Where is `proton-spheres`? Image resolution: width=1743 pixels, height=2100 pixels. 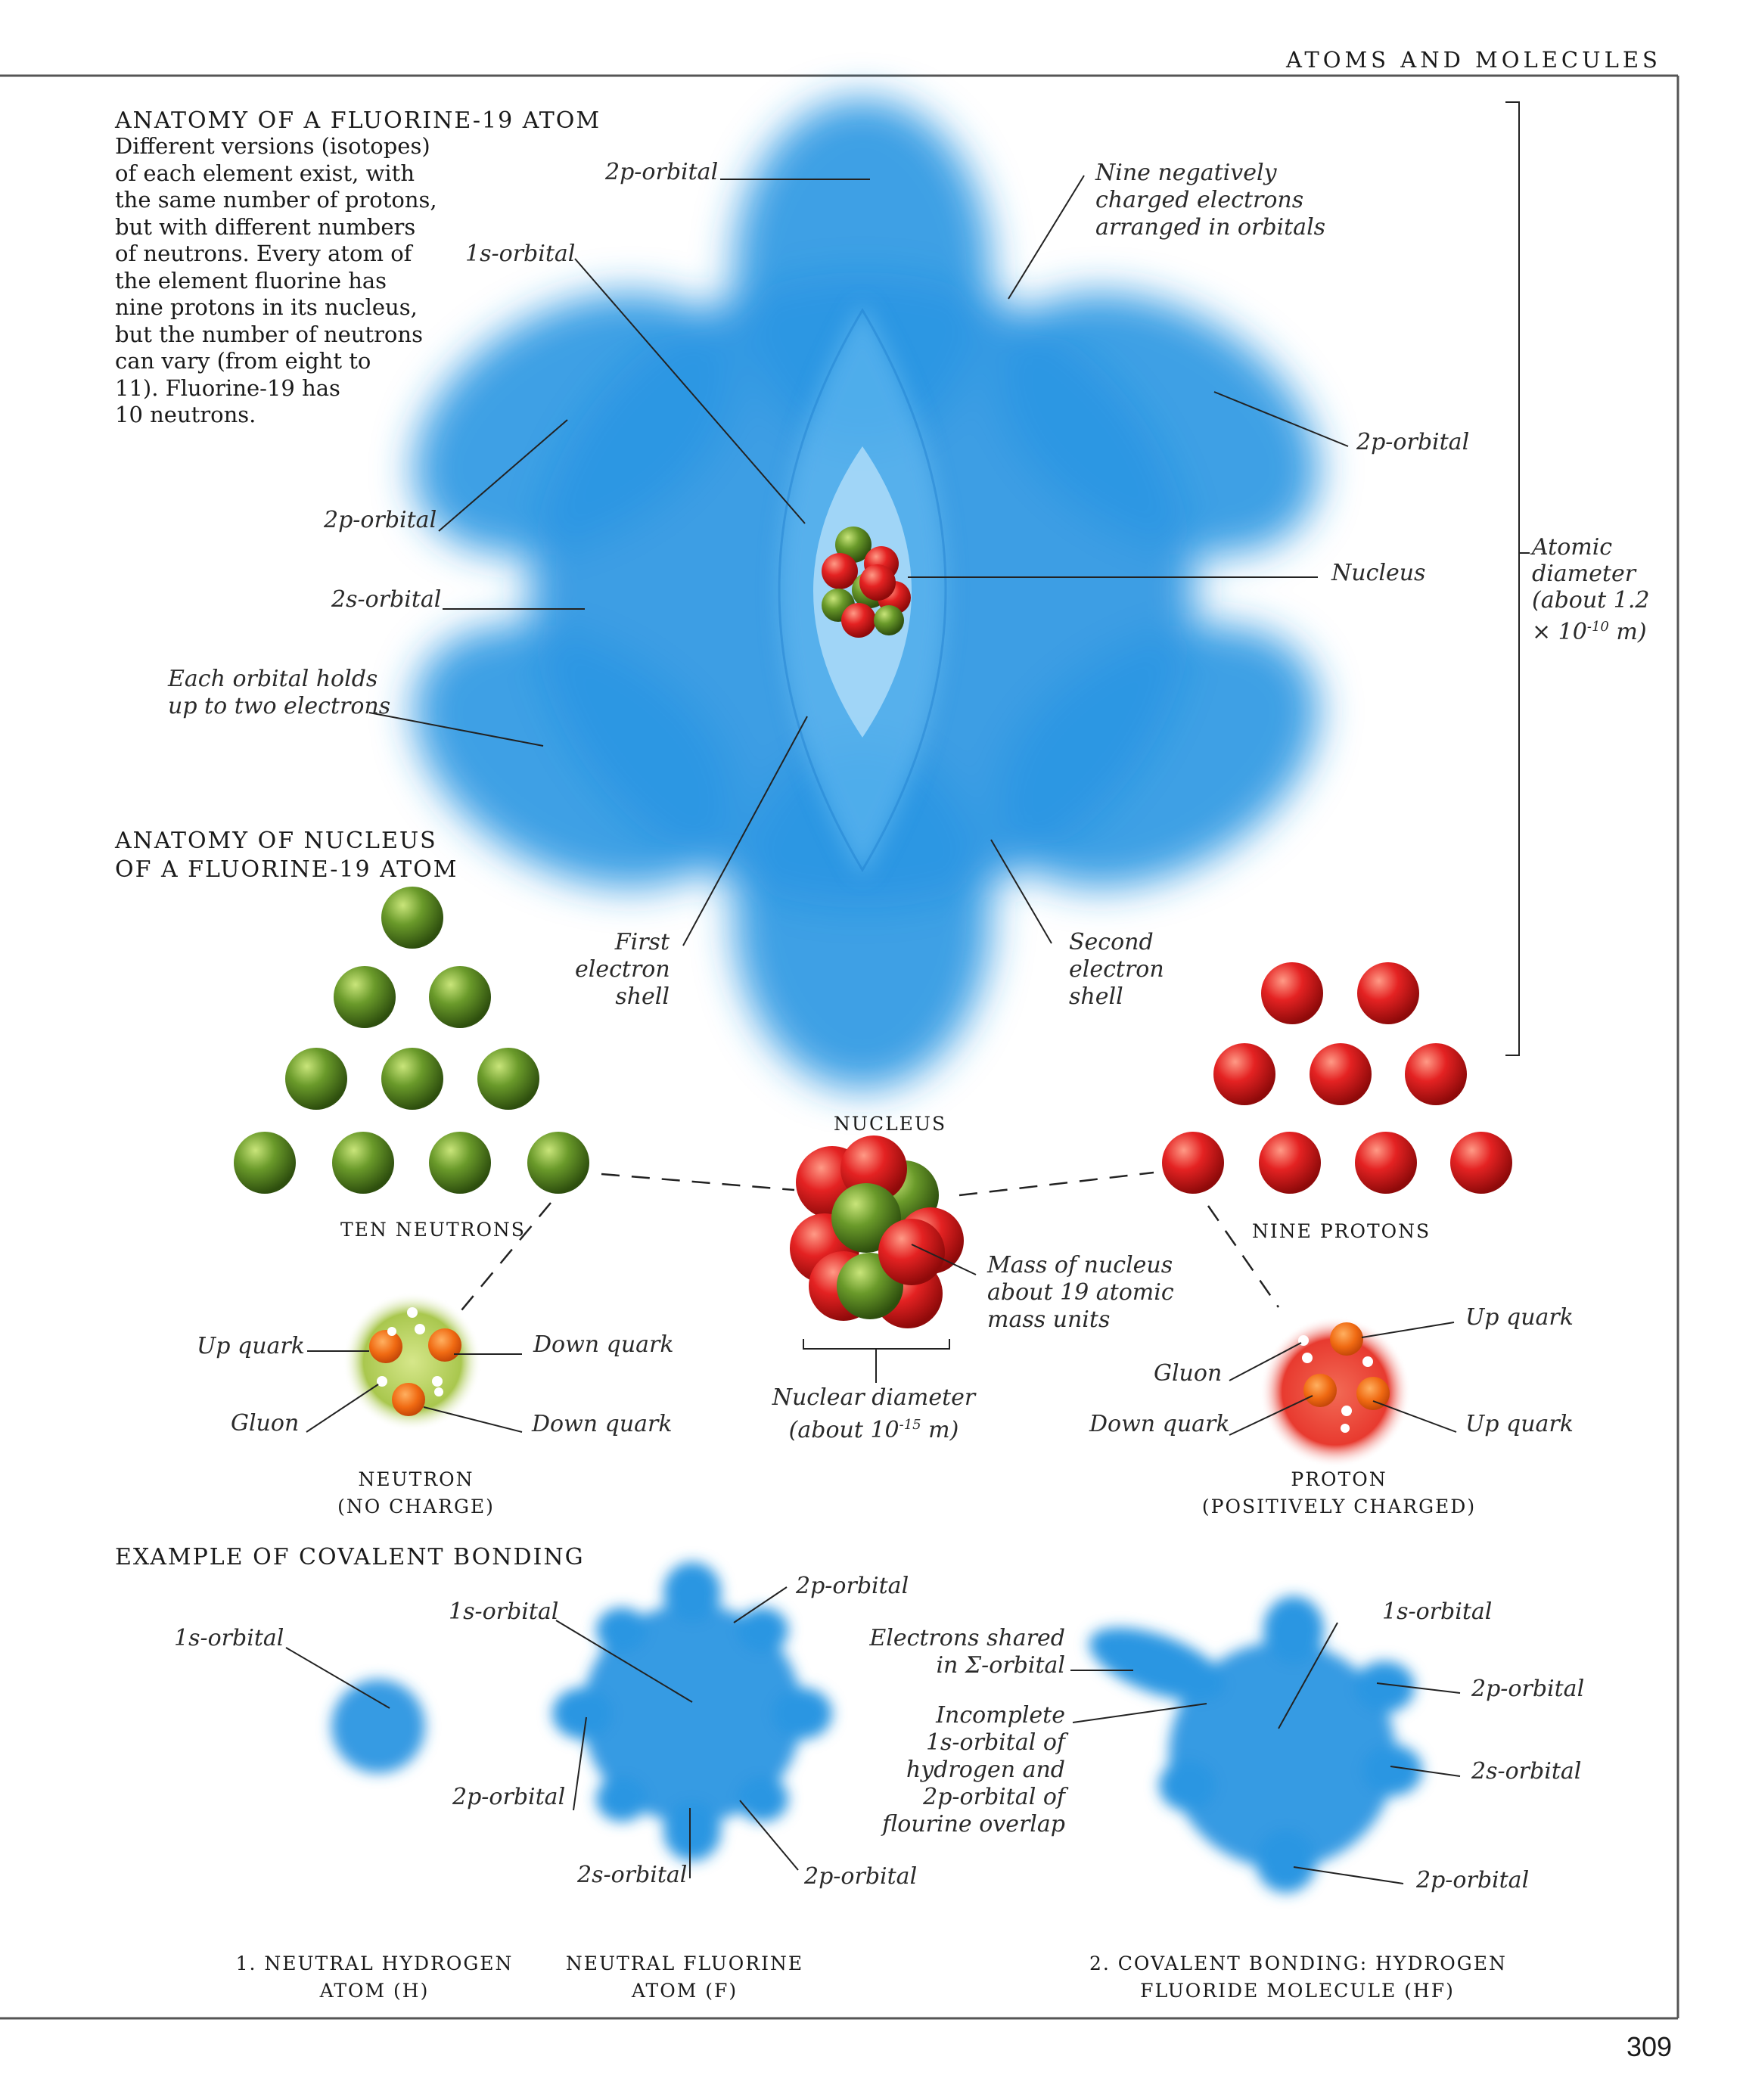
proton-spheres is located at coordinates (1337, 1078).